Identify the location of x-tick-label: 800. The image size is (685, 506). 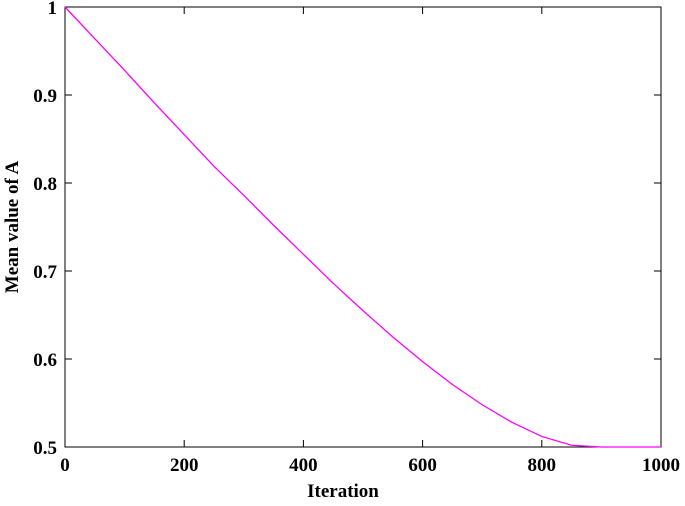
(542, 465).